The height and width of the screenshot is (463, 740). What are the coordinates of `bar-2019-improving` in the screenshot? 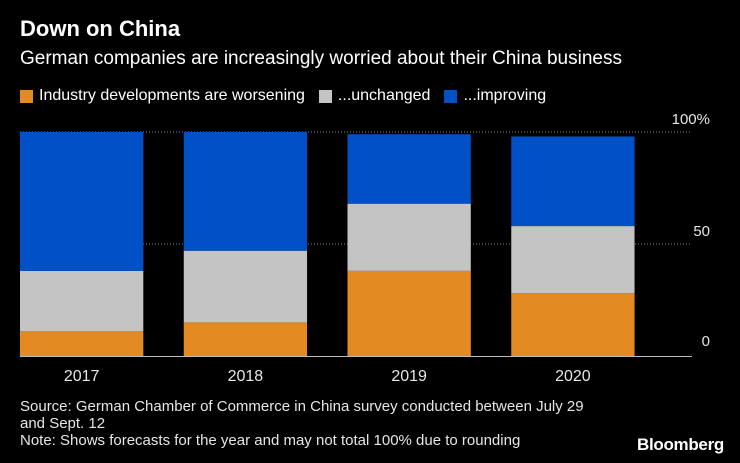 It's located at (409, 169).